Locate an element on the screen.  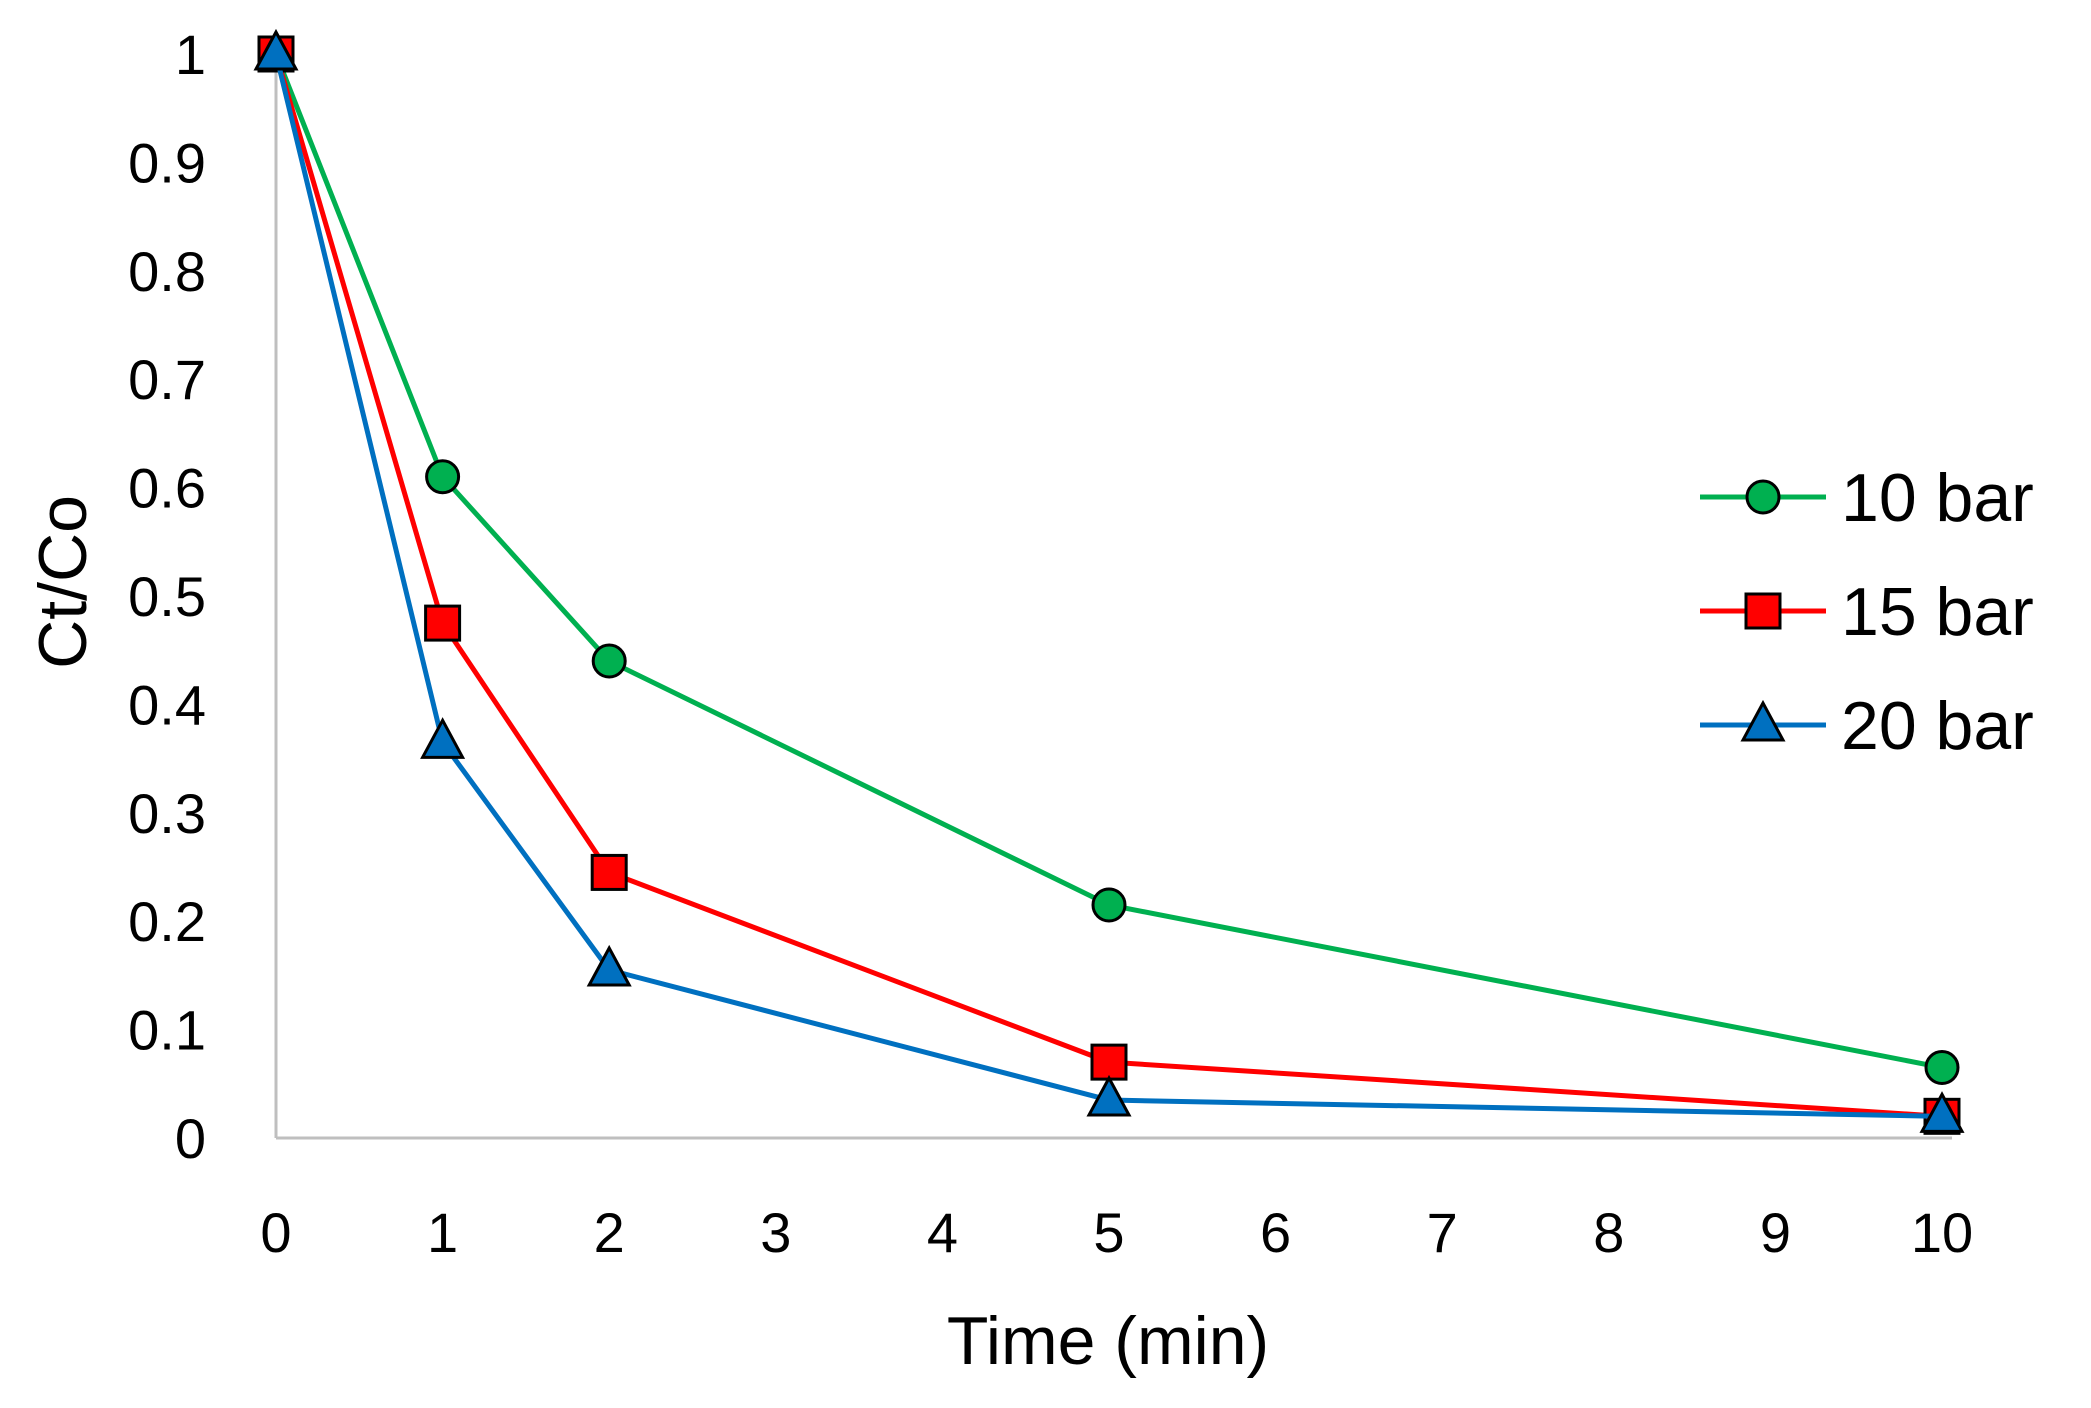
y-tick-label: 1 is located at coordinates (190, 54).